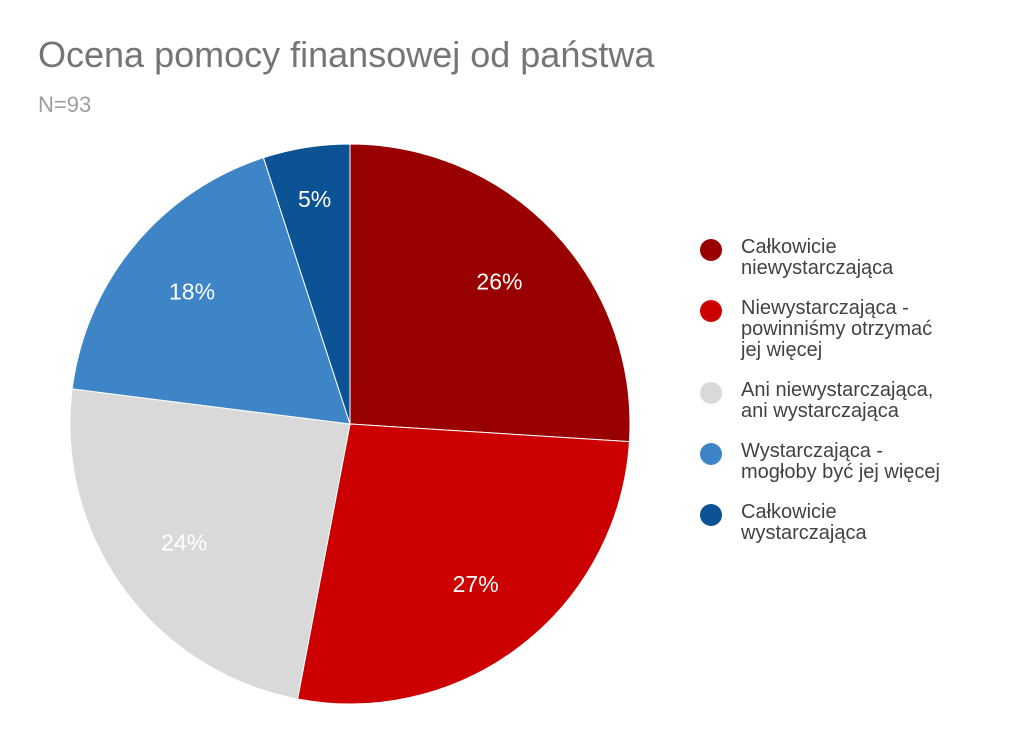  What do you see at coordinates (837, 400) in the screenshot?
I see `legend-label: Ani niewystarczająca, ani wystarczająca` at bounding box center [837, 400].